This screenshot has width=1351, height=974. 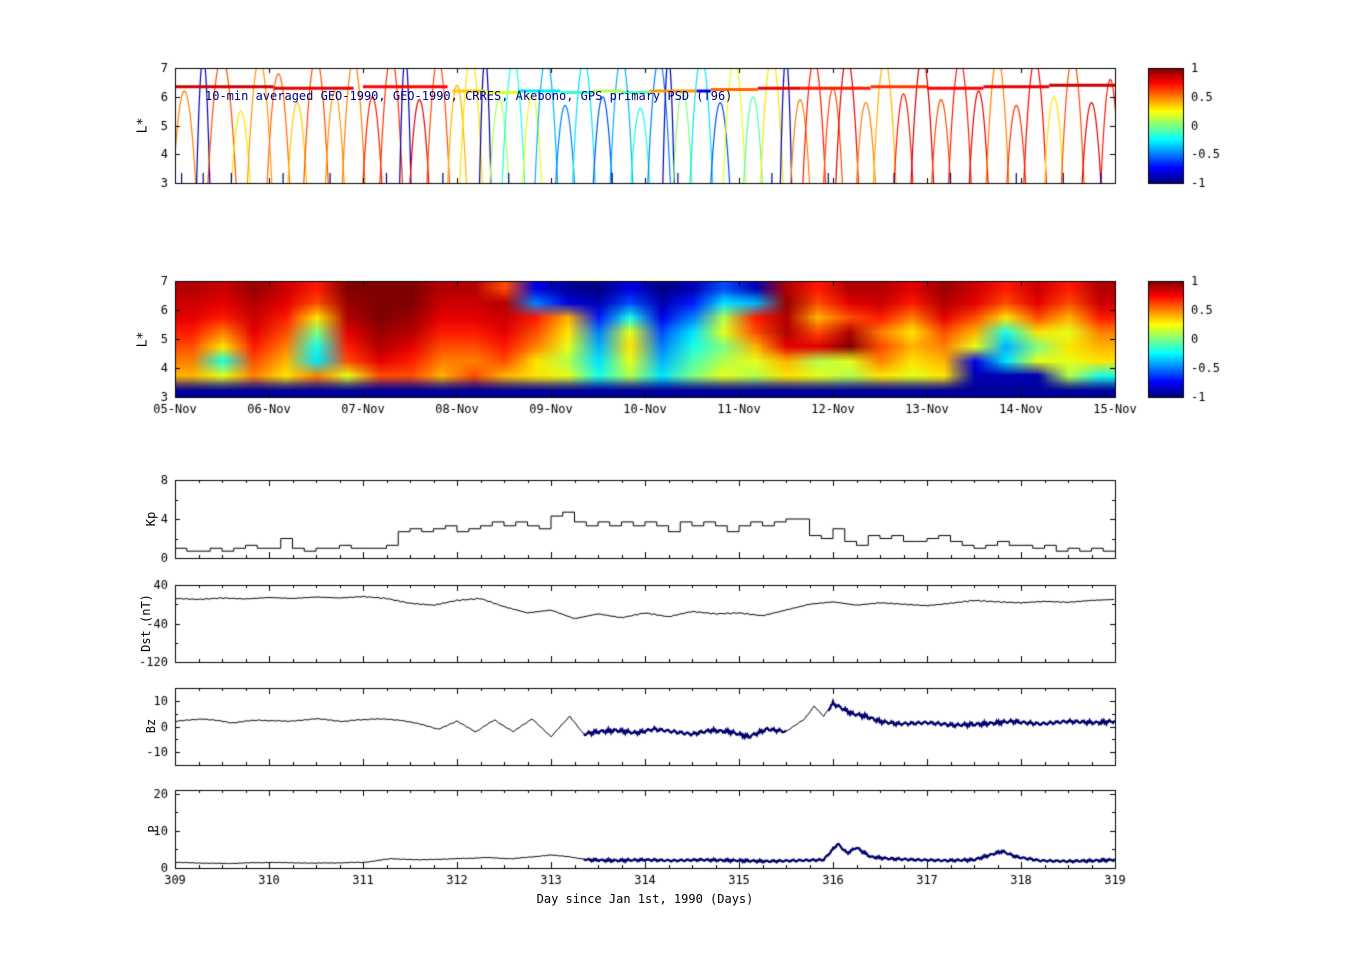 I want to click on panel4-ylabel: Dst (nT), so click(x=146, y=623).